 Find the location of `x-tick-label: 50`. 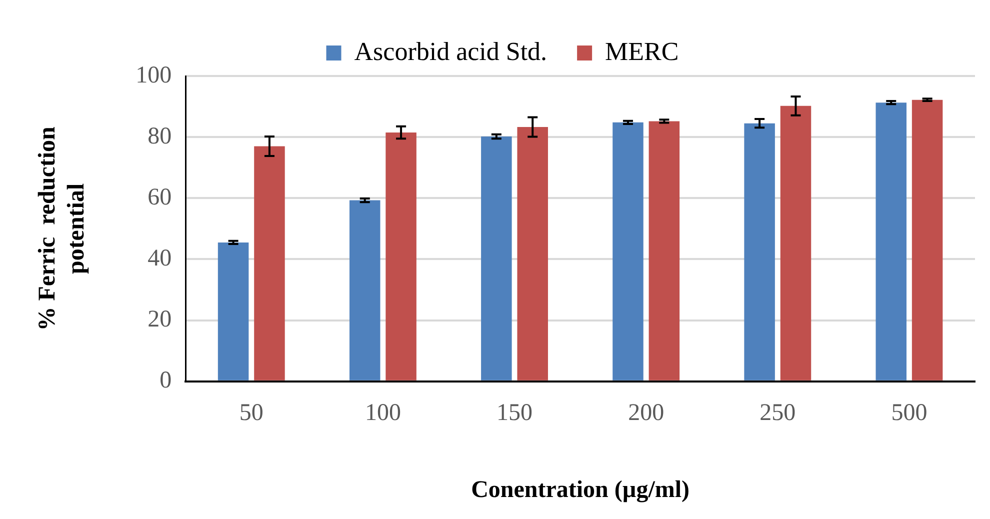

x-tick-label: 50 is located at coordinates (251, 413).